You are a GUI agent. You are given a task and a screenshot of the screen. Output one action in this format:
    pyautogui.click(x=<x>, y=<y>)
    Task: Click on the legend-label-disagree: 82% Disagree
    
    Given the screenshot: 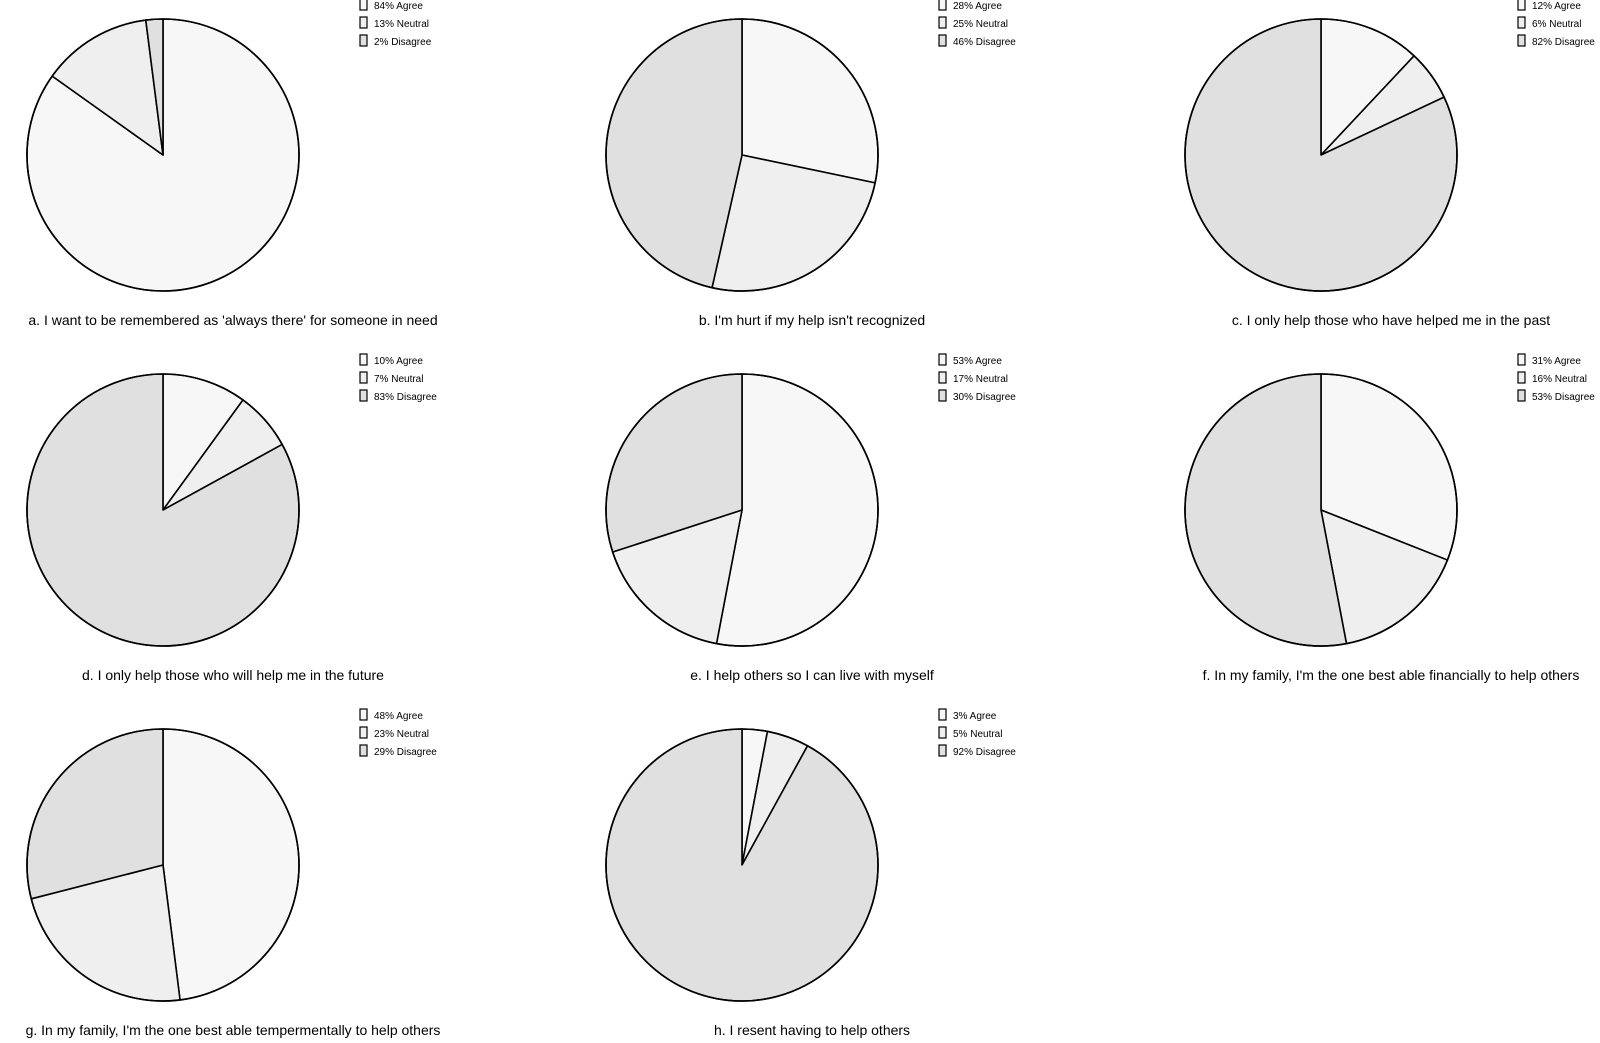 What is the action you would take?
    pyautogui.click(x=1563, y=42)
    